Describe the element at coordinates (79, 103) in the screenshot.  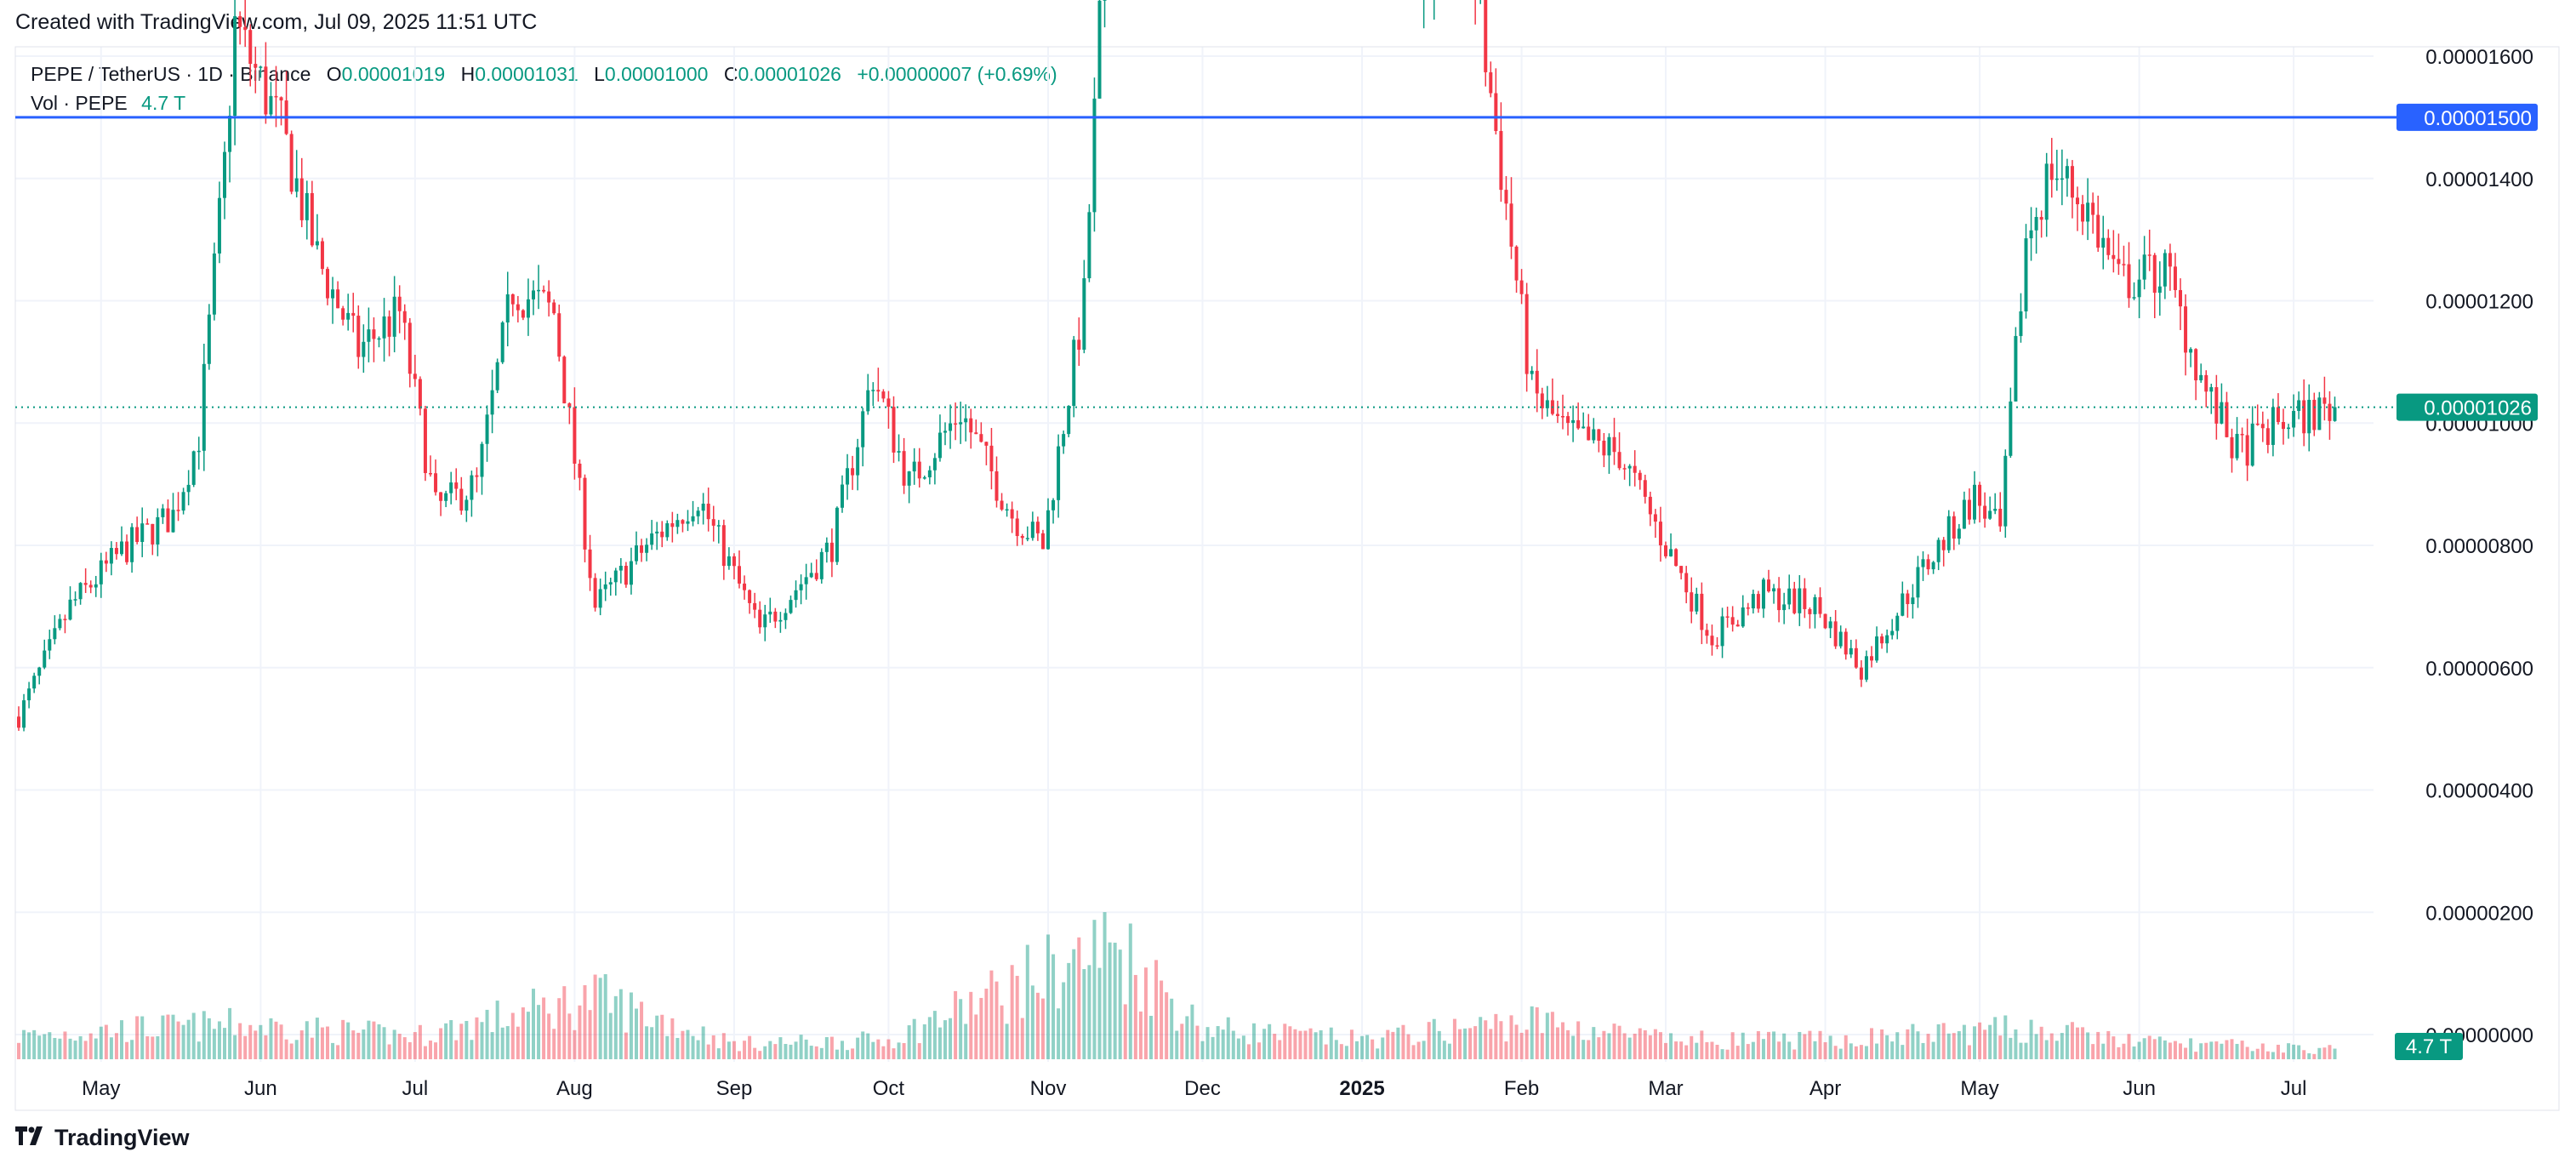
I see `volume-label: Vol · PEPE` at that location.